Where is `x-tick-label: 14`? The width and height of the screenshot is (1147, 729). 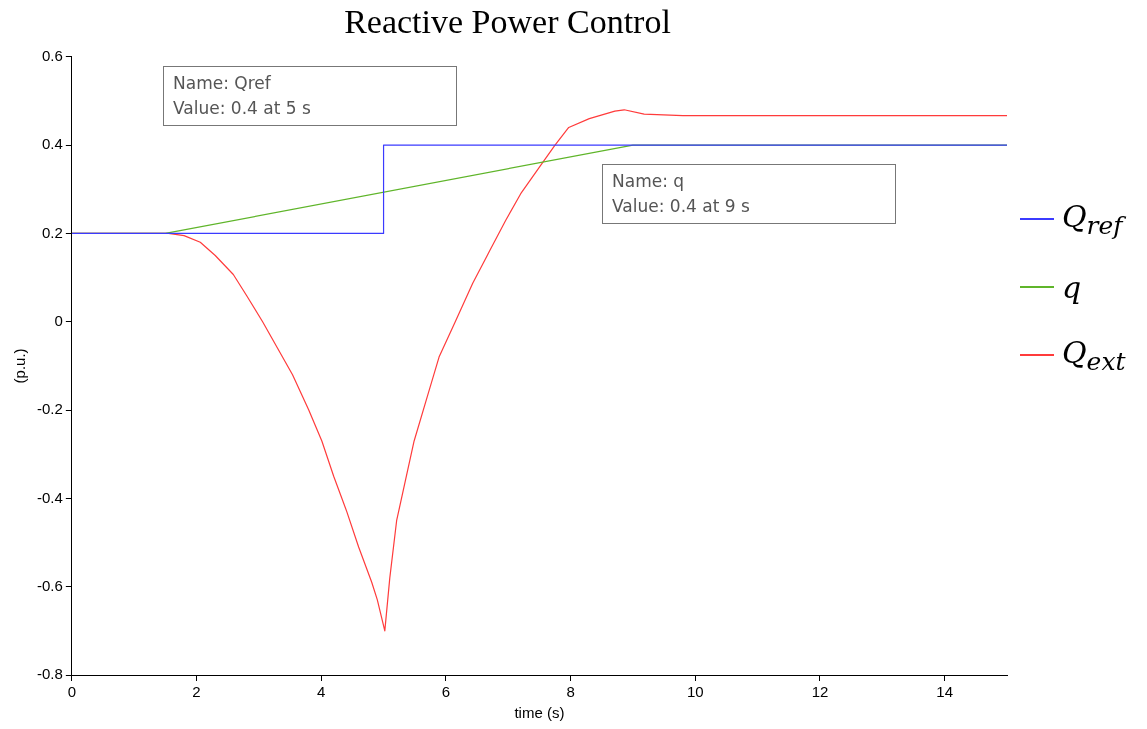
x-tick-label: 14 is located at coordinates (944, 692).